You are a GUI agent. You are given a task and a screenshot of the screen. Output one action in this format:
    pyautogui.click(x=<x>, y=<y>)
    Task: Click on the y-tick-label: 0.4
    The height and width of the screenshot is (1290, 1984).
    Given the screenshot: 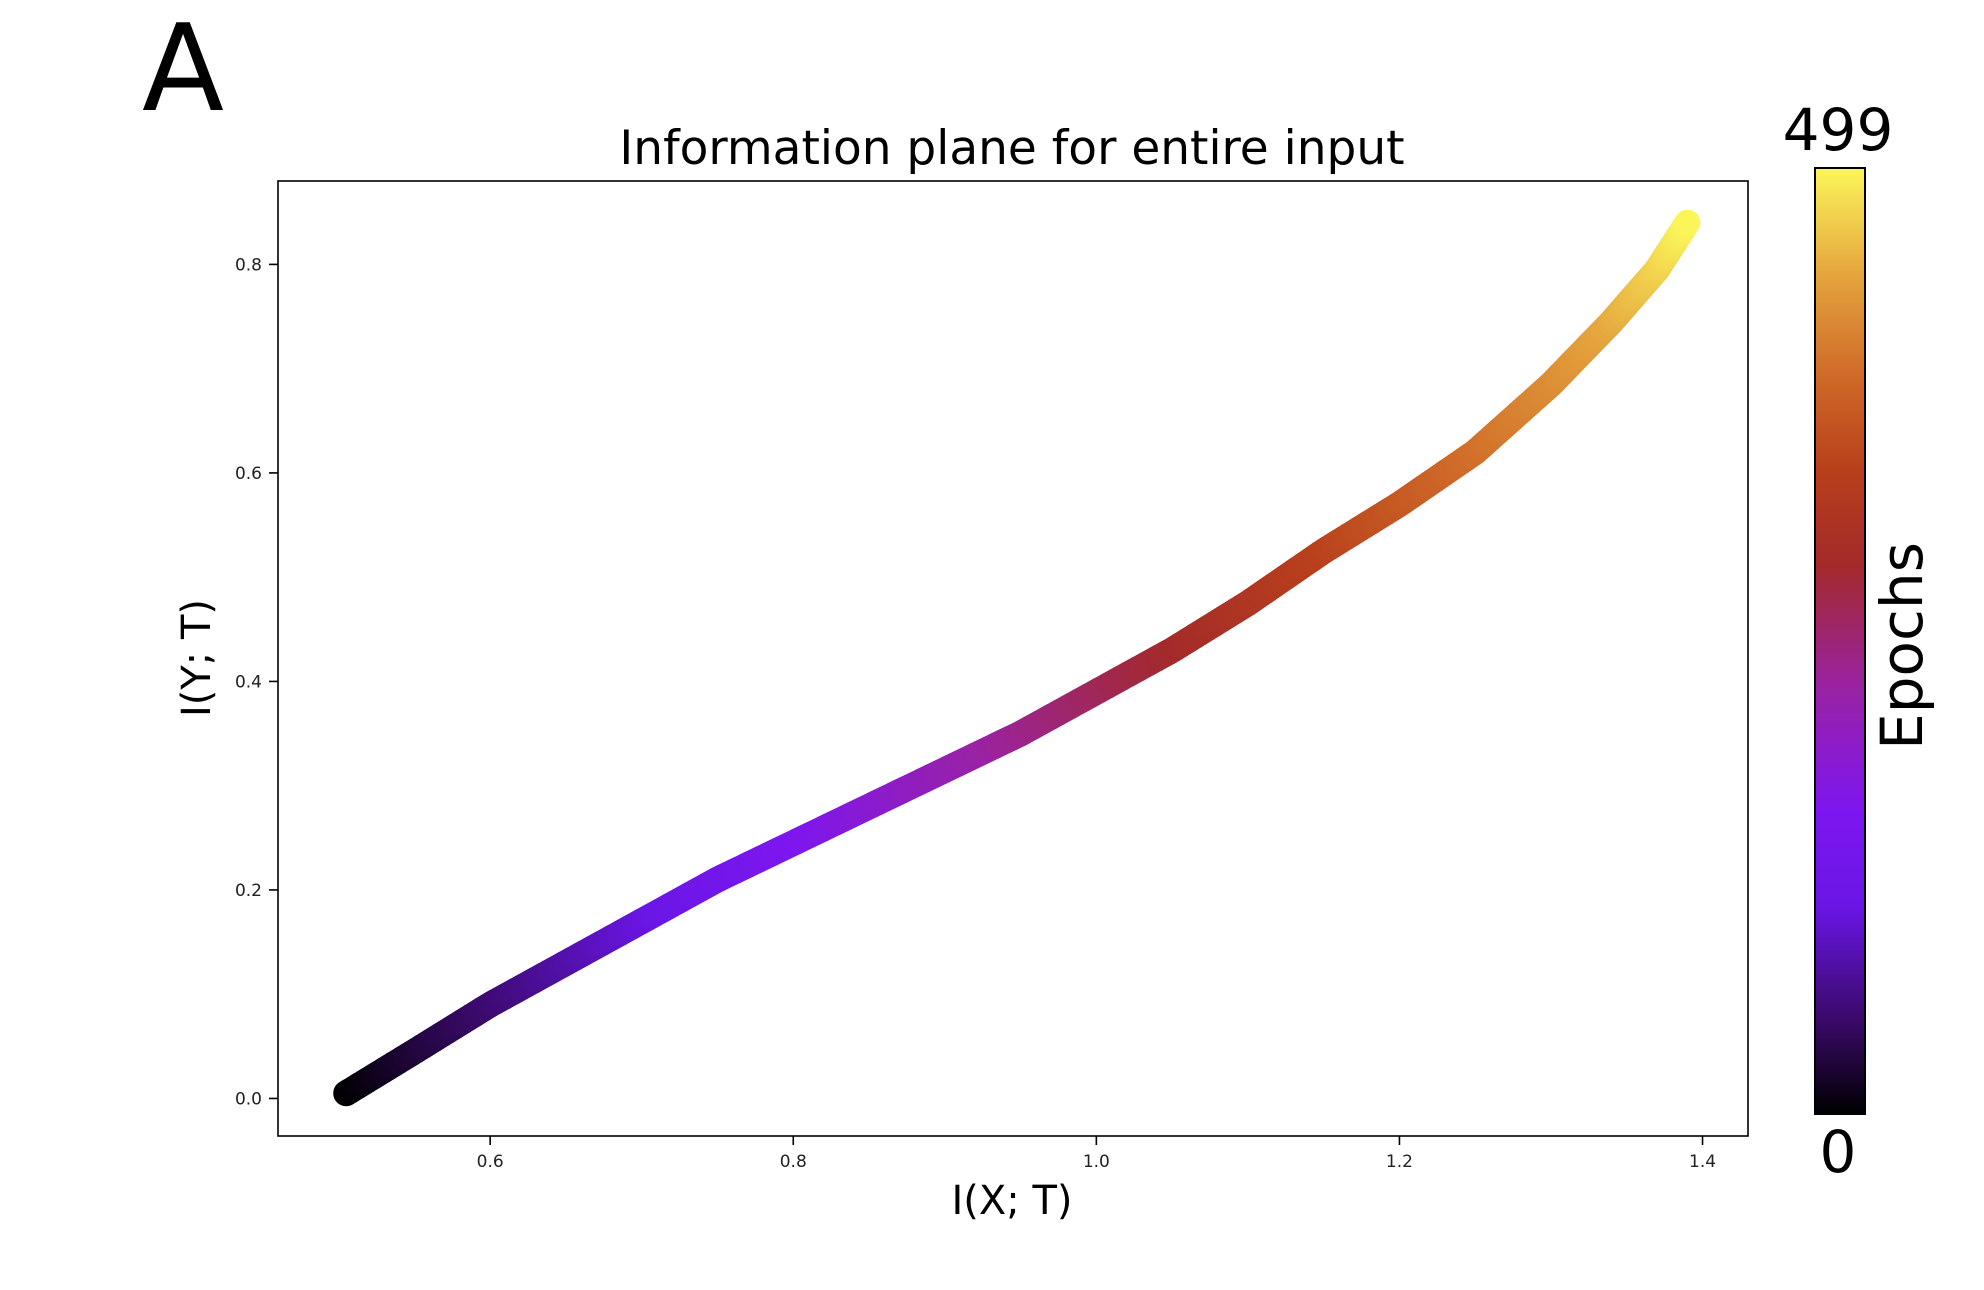 What is the action you would take?
    pyautogui.click(x=248, y=682)
    